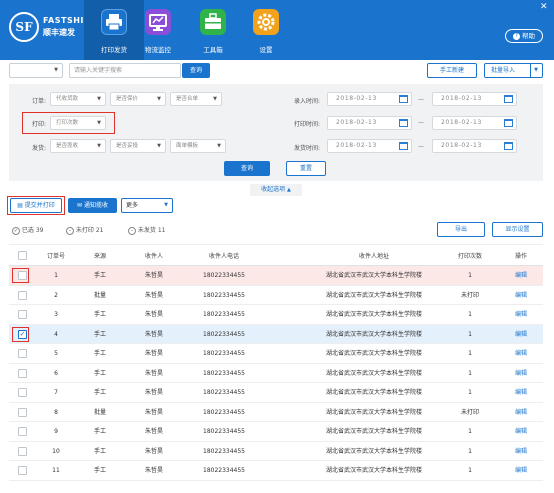 The width and height of the screenshot is (554, 493). Describe the element at coordinates (276, 276) in the screenshot. I see `table-row: 1 手工 朱哲昊 18022334455 湖北省武汉市武汉大学本科生学院楼 1 编辑` at that location.